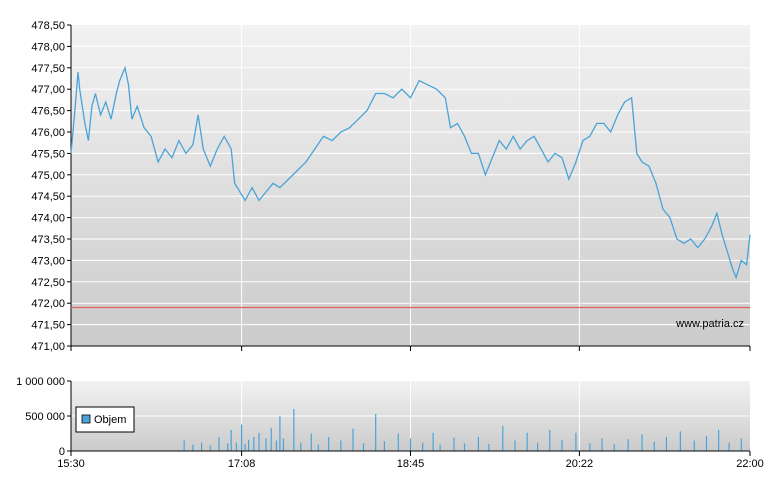 This screenshot has width=780, height=490. I want to click on price-y-tick-label: 475,00, so click(48, 176).